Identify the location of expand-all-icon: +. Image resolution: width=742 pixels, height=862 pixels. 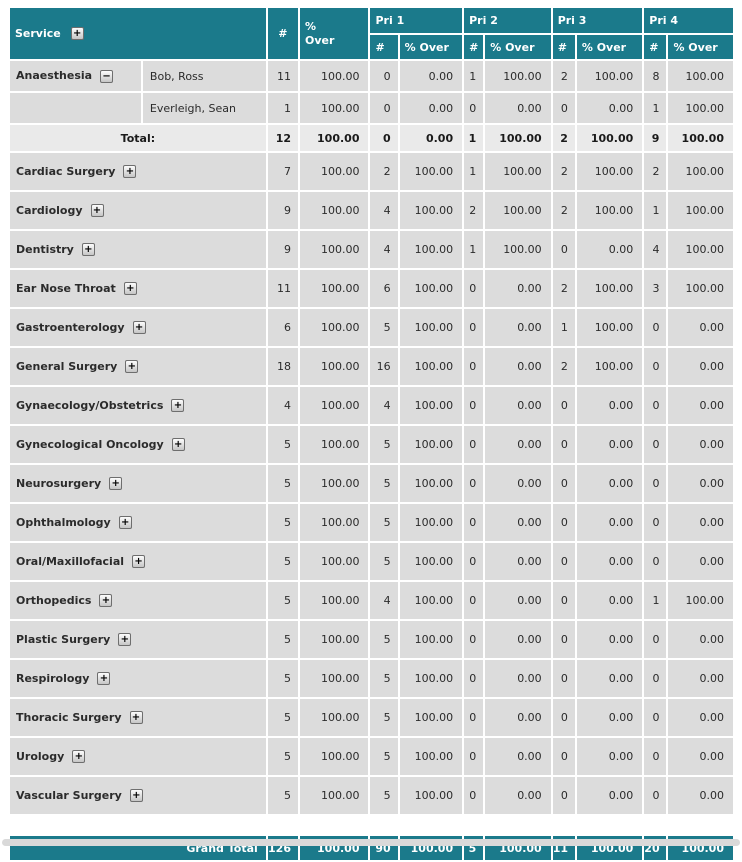
(77, 34).